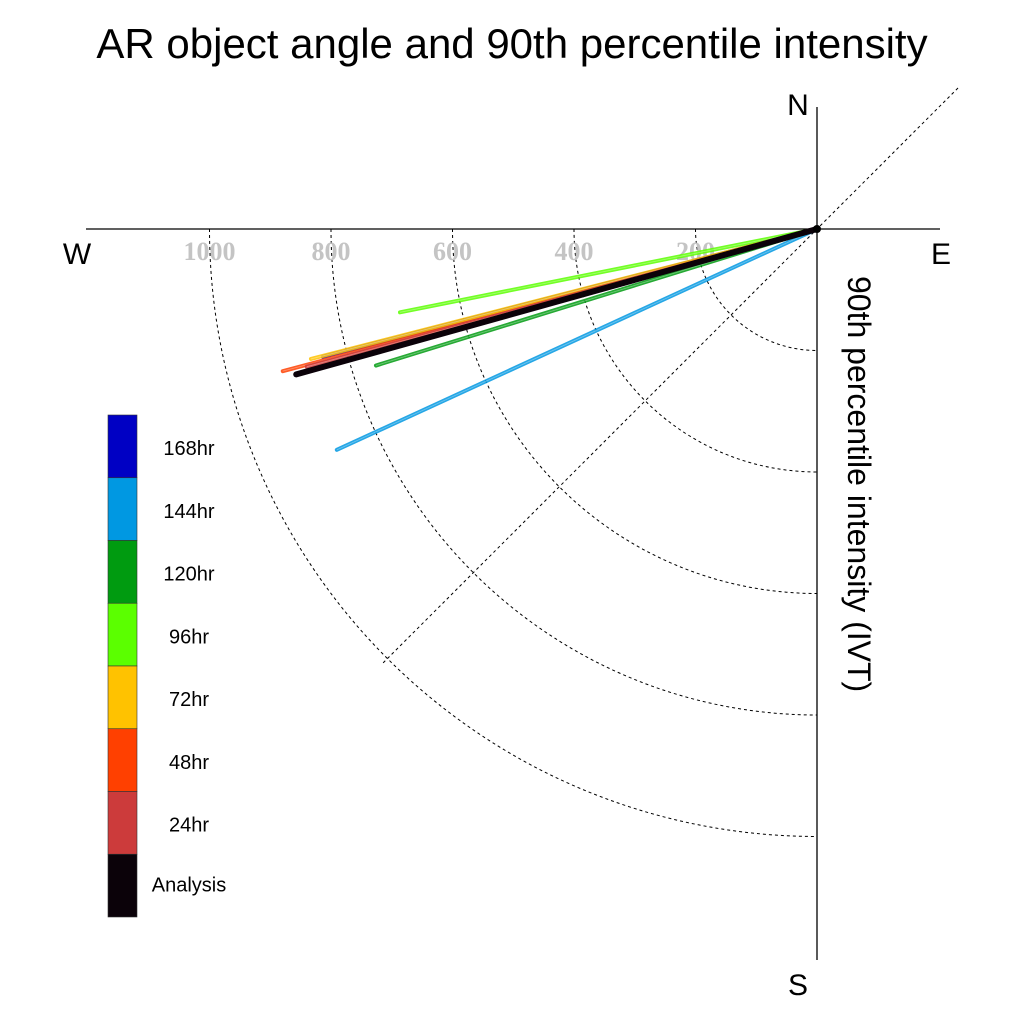  I want to click on legend-label-analysis: Analysis, so click(189, 885).